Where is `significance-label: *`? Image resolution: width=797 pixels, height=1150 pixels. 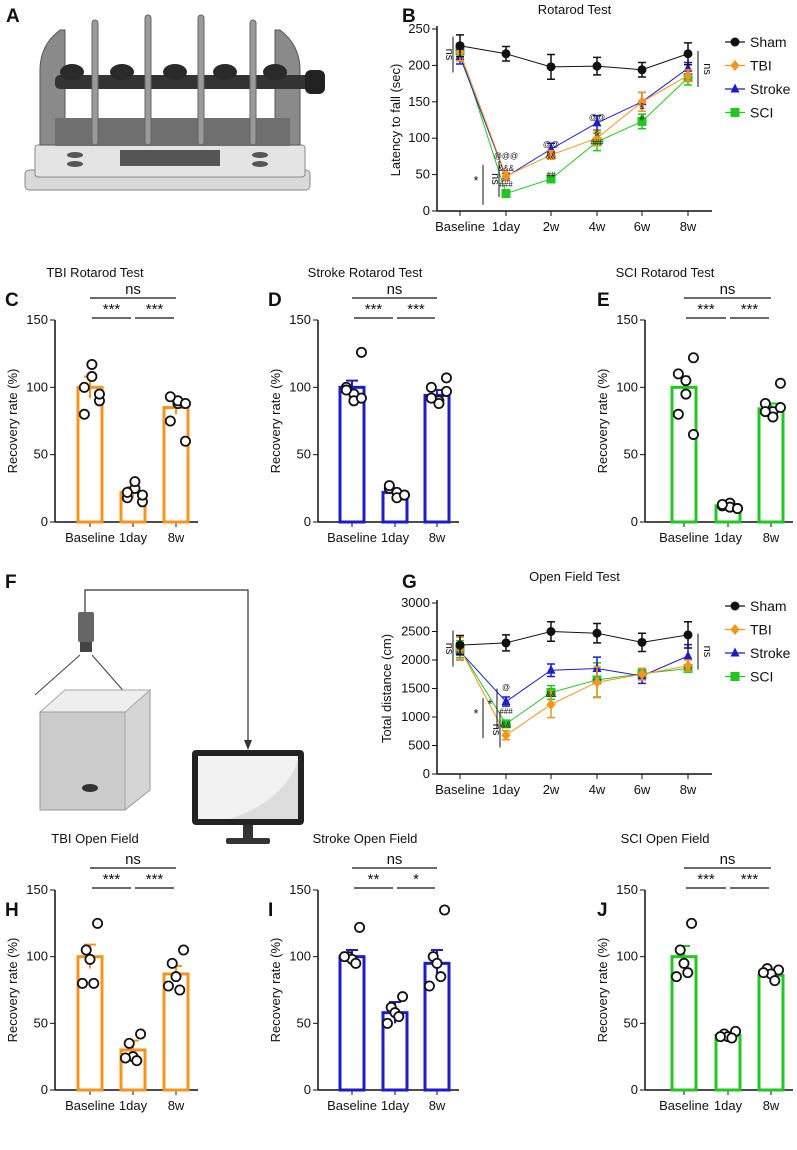 significance-label: * is located at coordinates (416, 879).